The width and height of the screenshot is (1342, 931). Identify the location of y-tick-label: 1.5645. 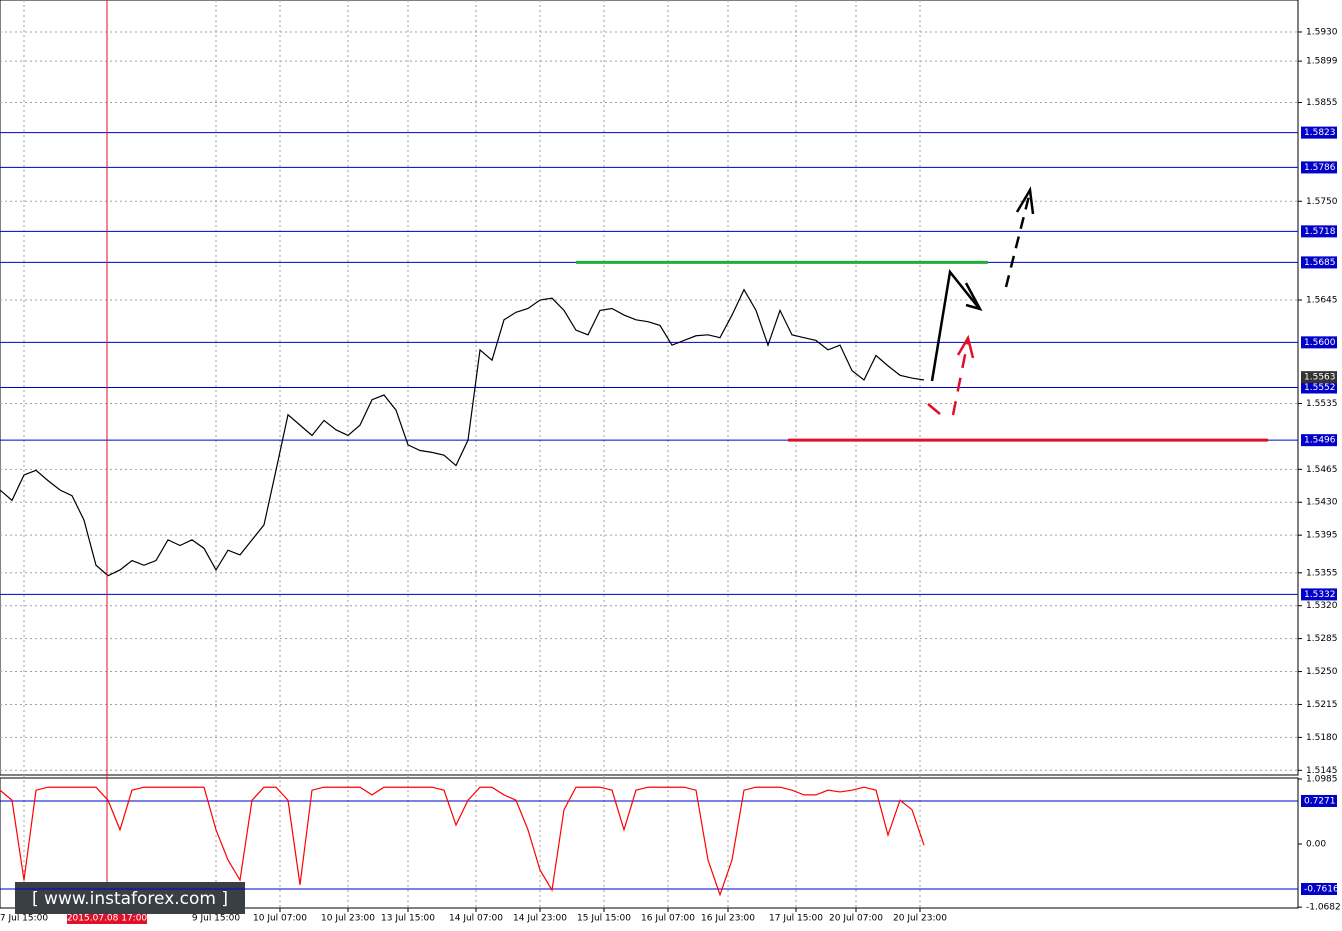
(1322, 301).